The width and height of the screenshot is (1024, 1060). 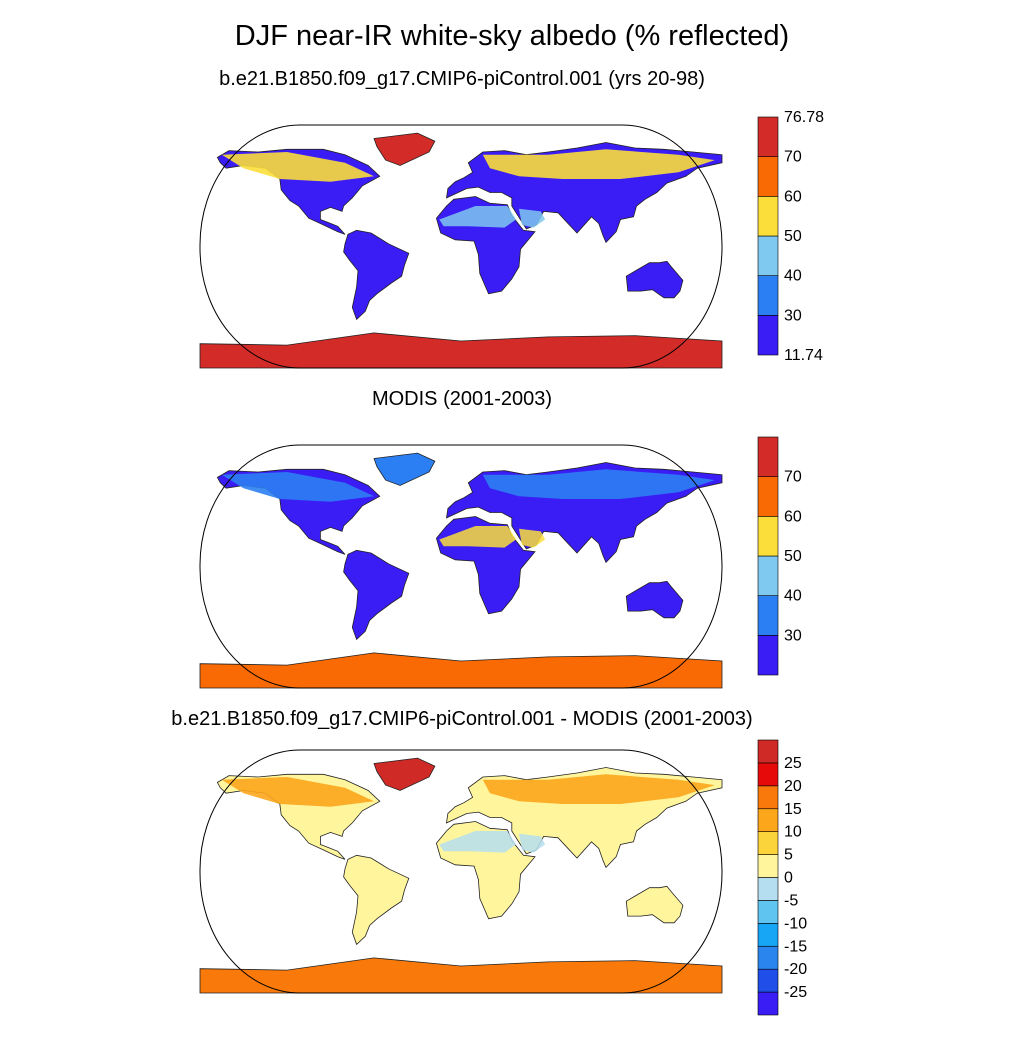 I want to click on colorbar-label: 20, so click(x=793, y=786).